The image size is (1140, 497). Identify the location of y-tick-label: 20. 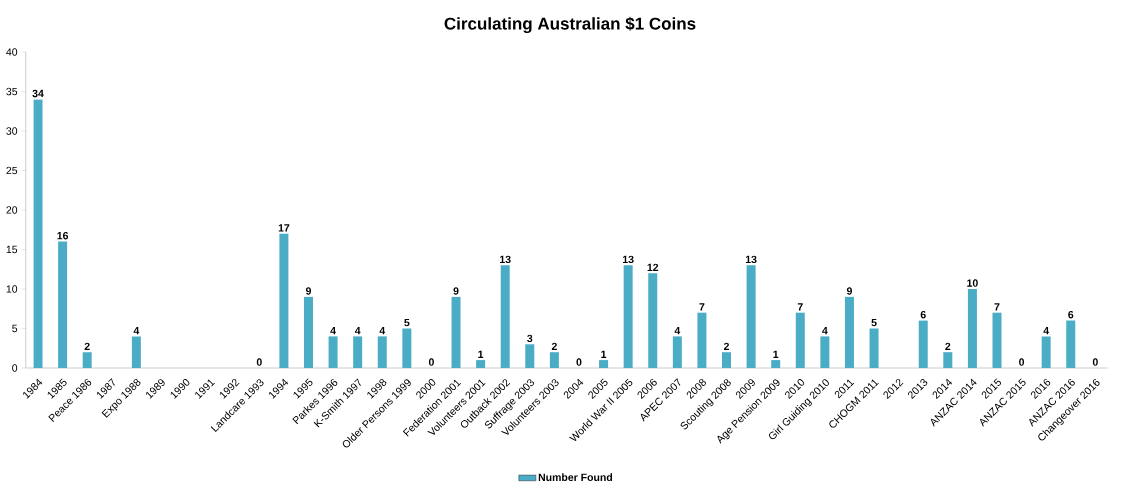
(12, 210).